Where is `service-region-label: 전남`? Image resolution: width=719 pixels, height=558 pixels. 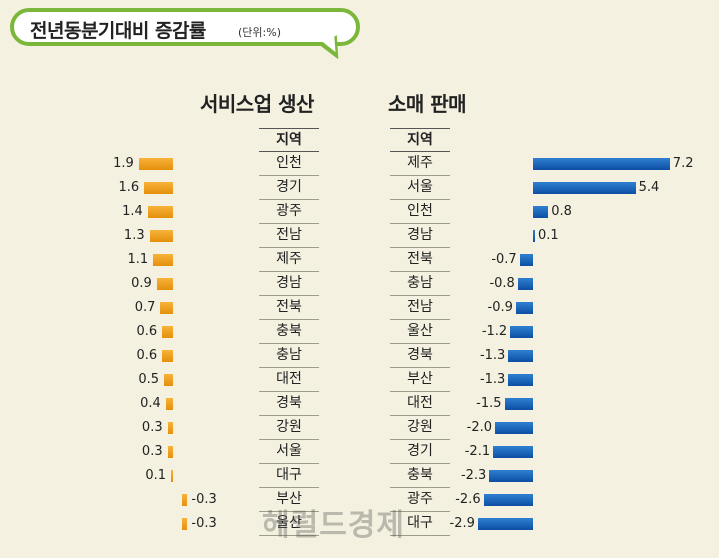 service-region-label: 전남 is located at coordinates (289, 236).